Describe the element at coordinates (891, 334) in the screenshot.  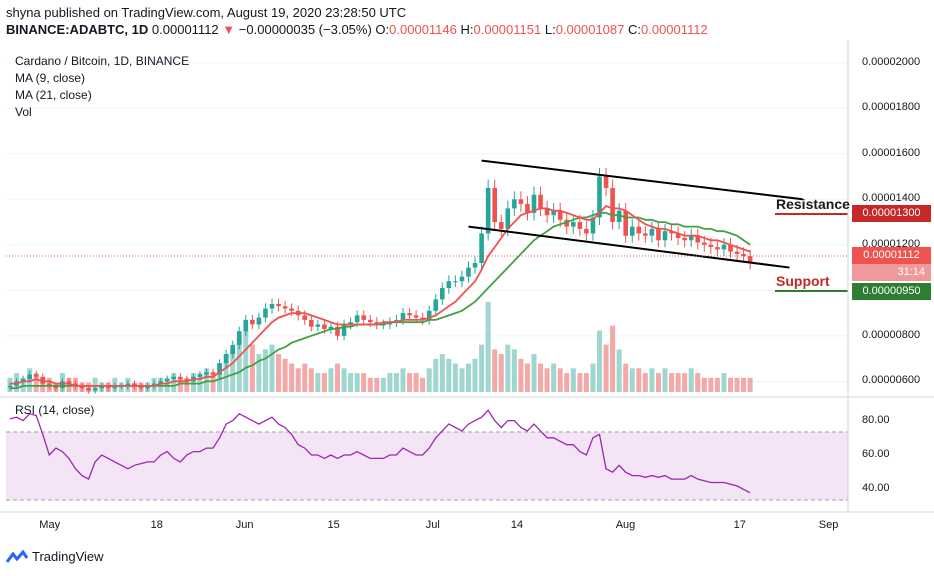
I see `price-tick: 0.00000800` at that location.